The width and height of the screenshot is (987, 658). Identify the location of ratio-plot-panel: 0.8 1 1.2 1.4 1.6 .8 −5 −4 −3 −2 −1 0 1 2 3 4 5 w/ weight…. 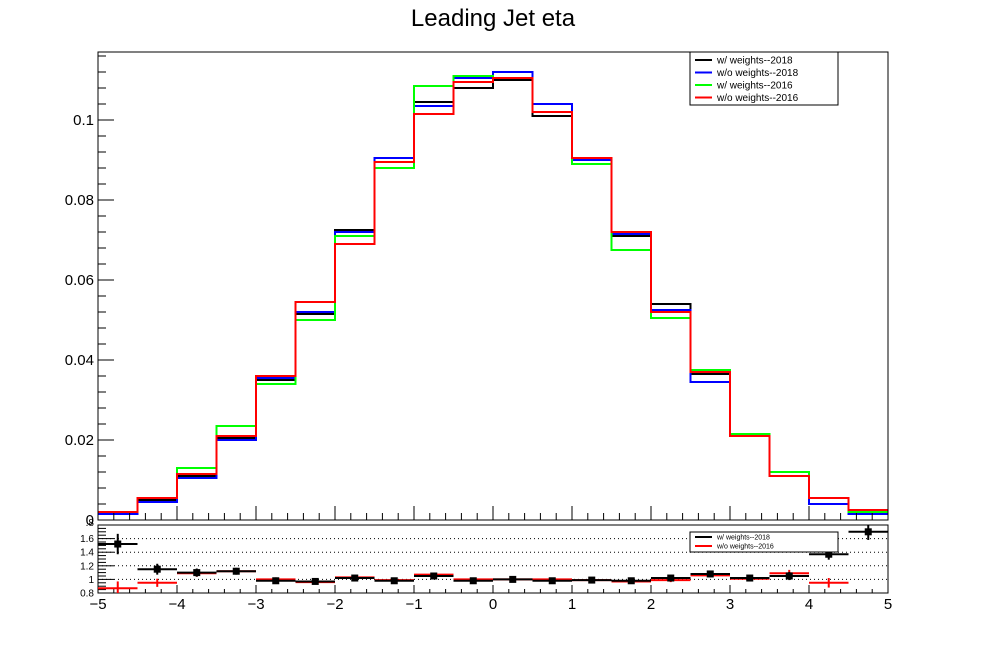
(486, 565).